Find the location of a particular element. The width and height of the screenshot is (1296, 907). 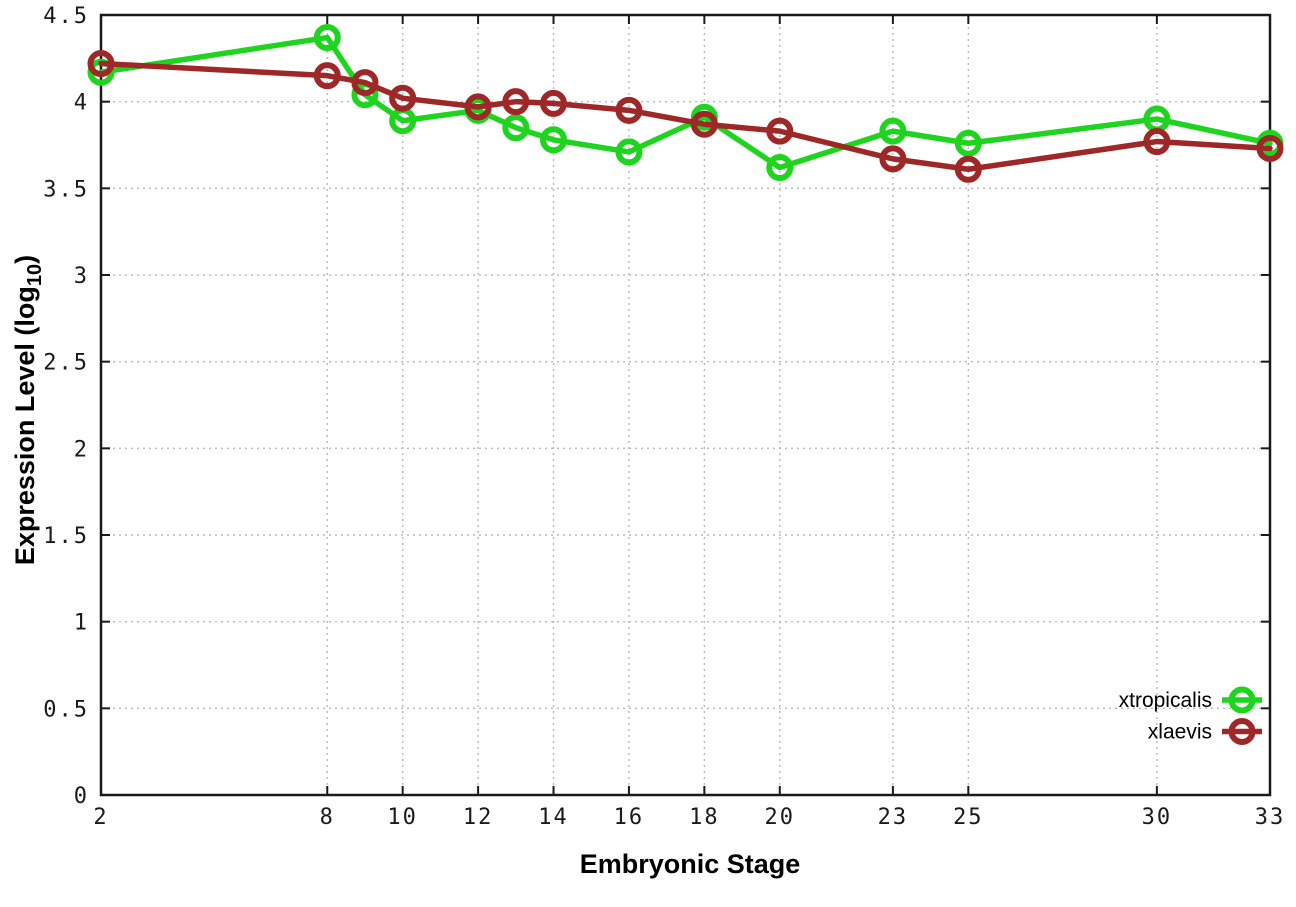

x-tick-label: 23 is located at coordinates (893, 817).